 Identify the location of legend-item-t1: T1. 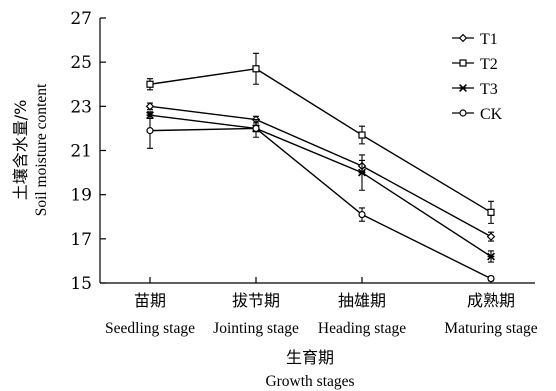
(475, 39).